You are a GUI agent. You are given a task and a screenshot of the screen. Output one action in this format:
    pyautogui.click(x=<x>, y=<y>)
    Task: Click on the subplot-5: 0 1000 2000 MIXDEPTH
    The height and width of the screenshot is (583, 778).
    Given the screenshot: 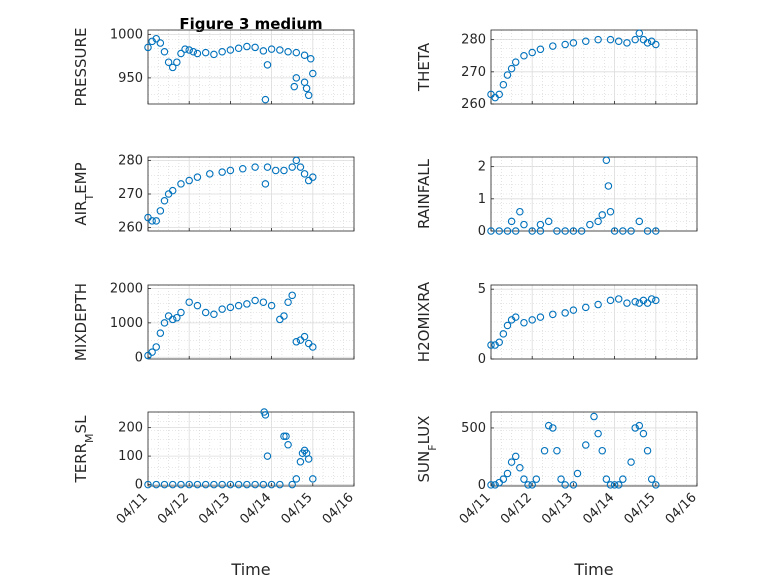 What is the action you would take?
    pyautogui.click(x=213, y=323)
    